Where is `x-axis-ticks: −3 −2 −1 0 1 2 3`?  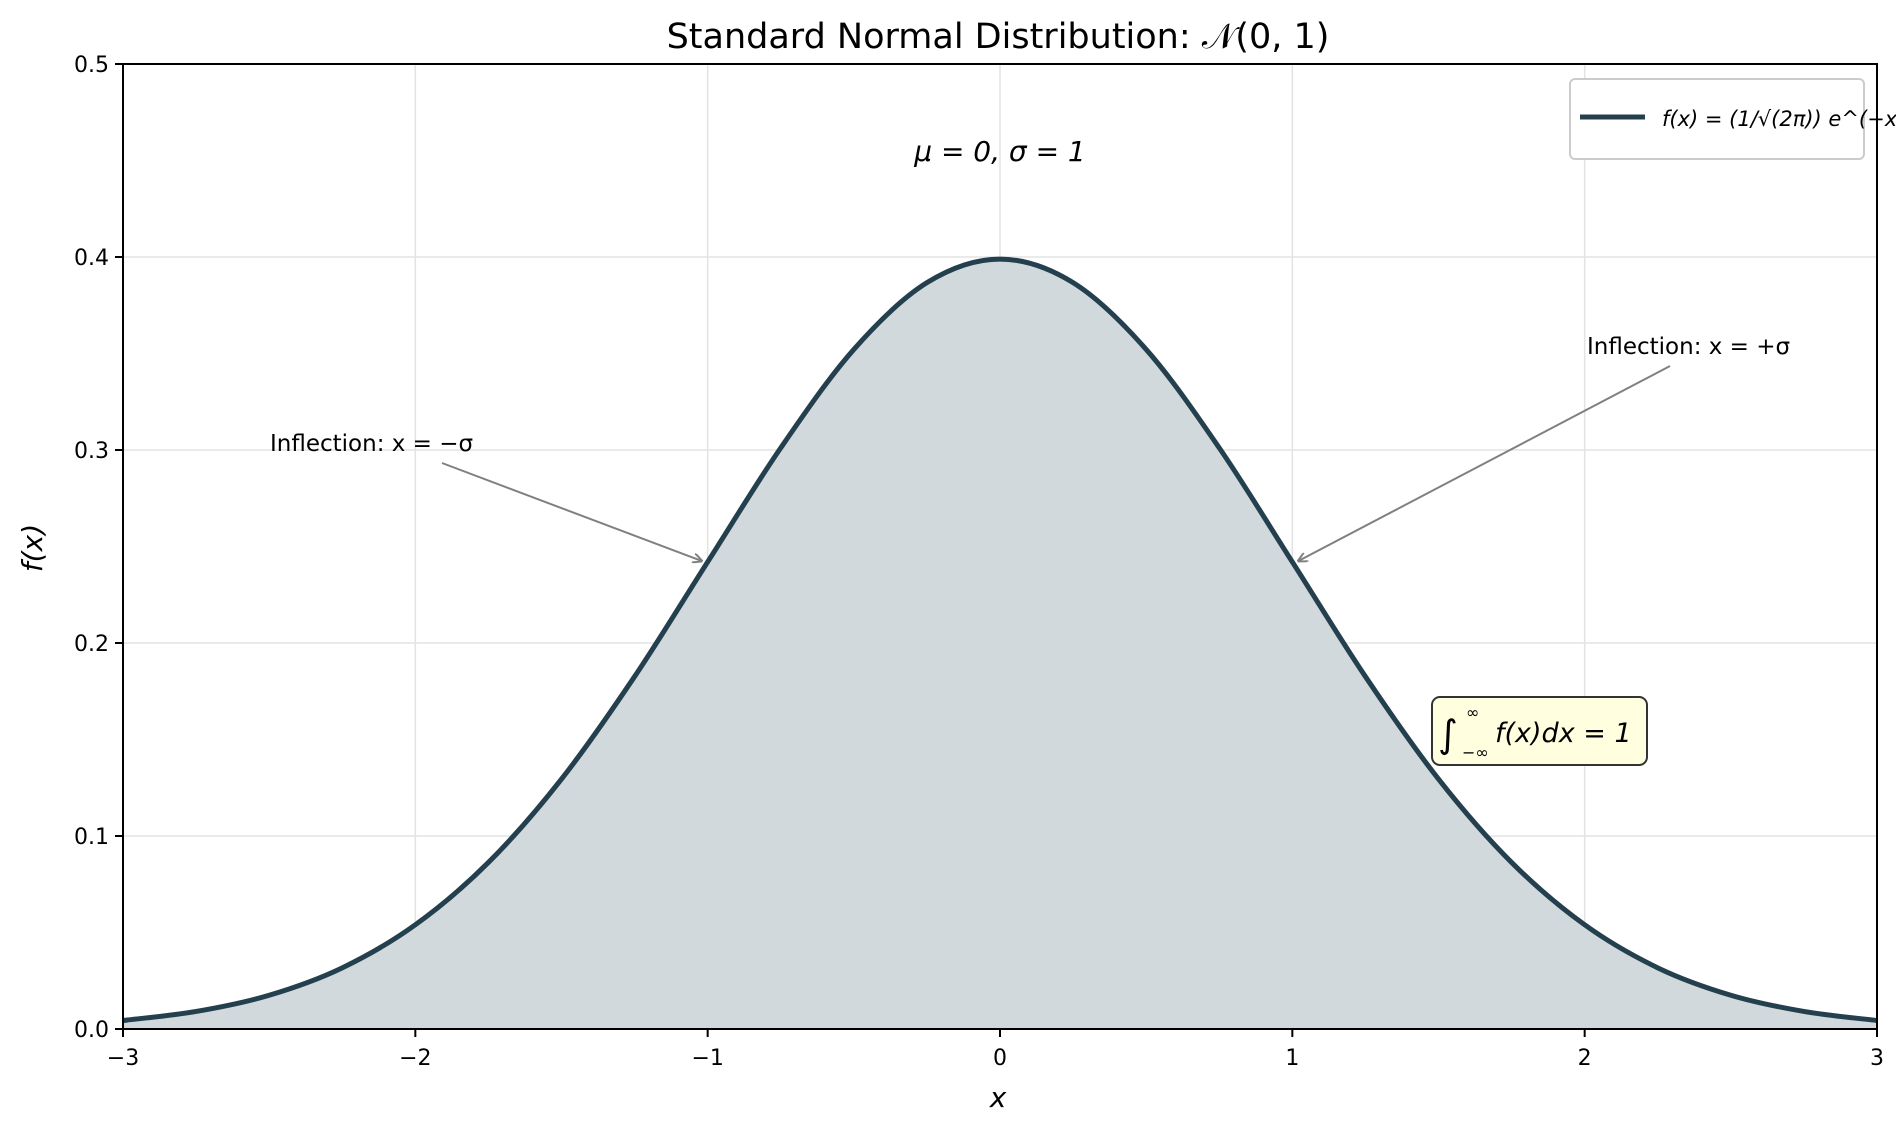
x-axis-ticks: −3 −2 −1 0 1 2 3 is located at coordinates (995, 1050).